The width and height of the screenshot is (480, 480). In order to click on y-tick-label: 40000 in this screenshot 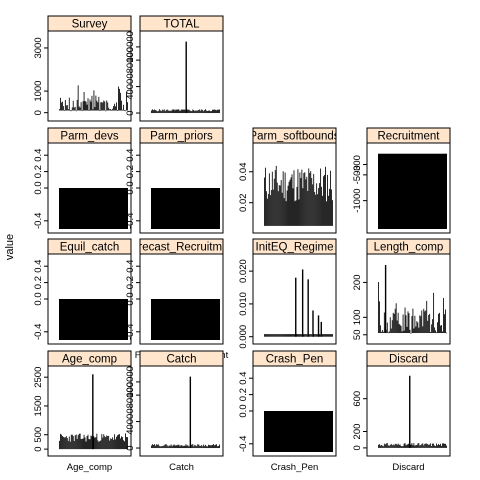, I will do `click(130, 86)`.